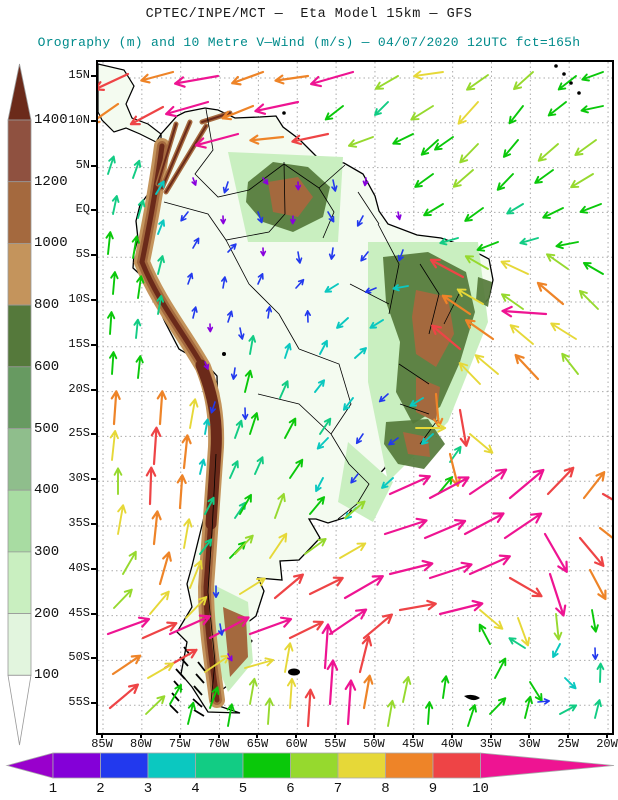 Image resolution: width=618 pixels, height=800 pixels. What do you see at coordinates (79, 523) in the screenshot?
I see `lat-label: 35S` at bounding box center [79, 523].